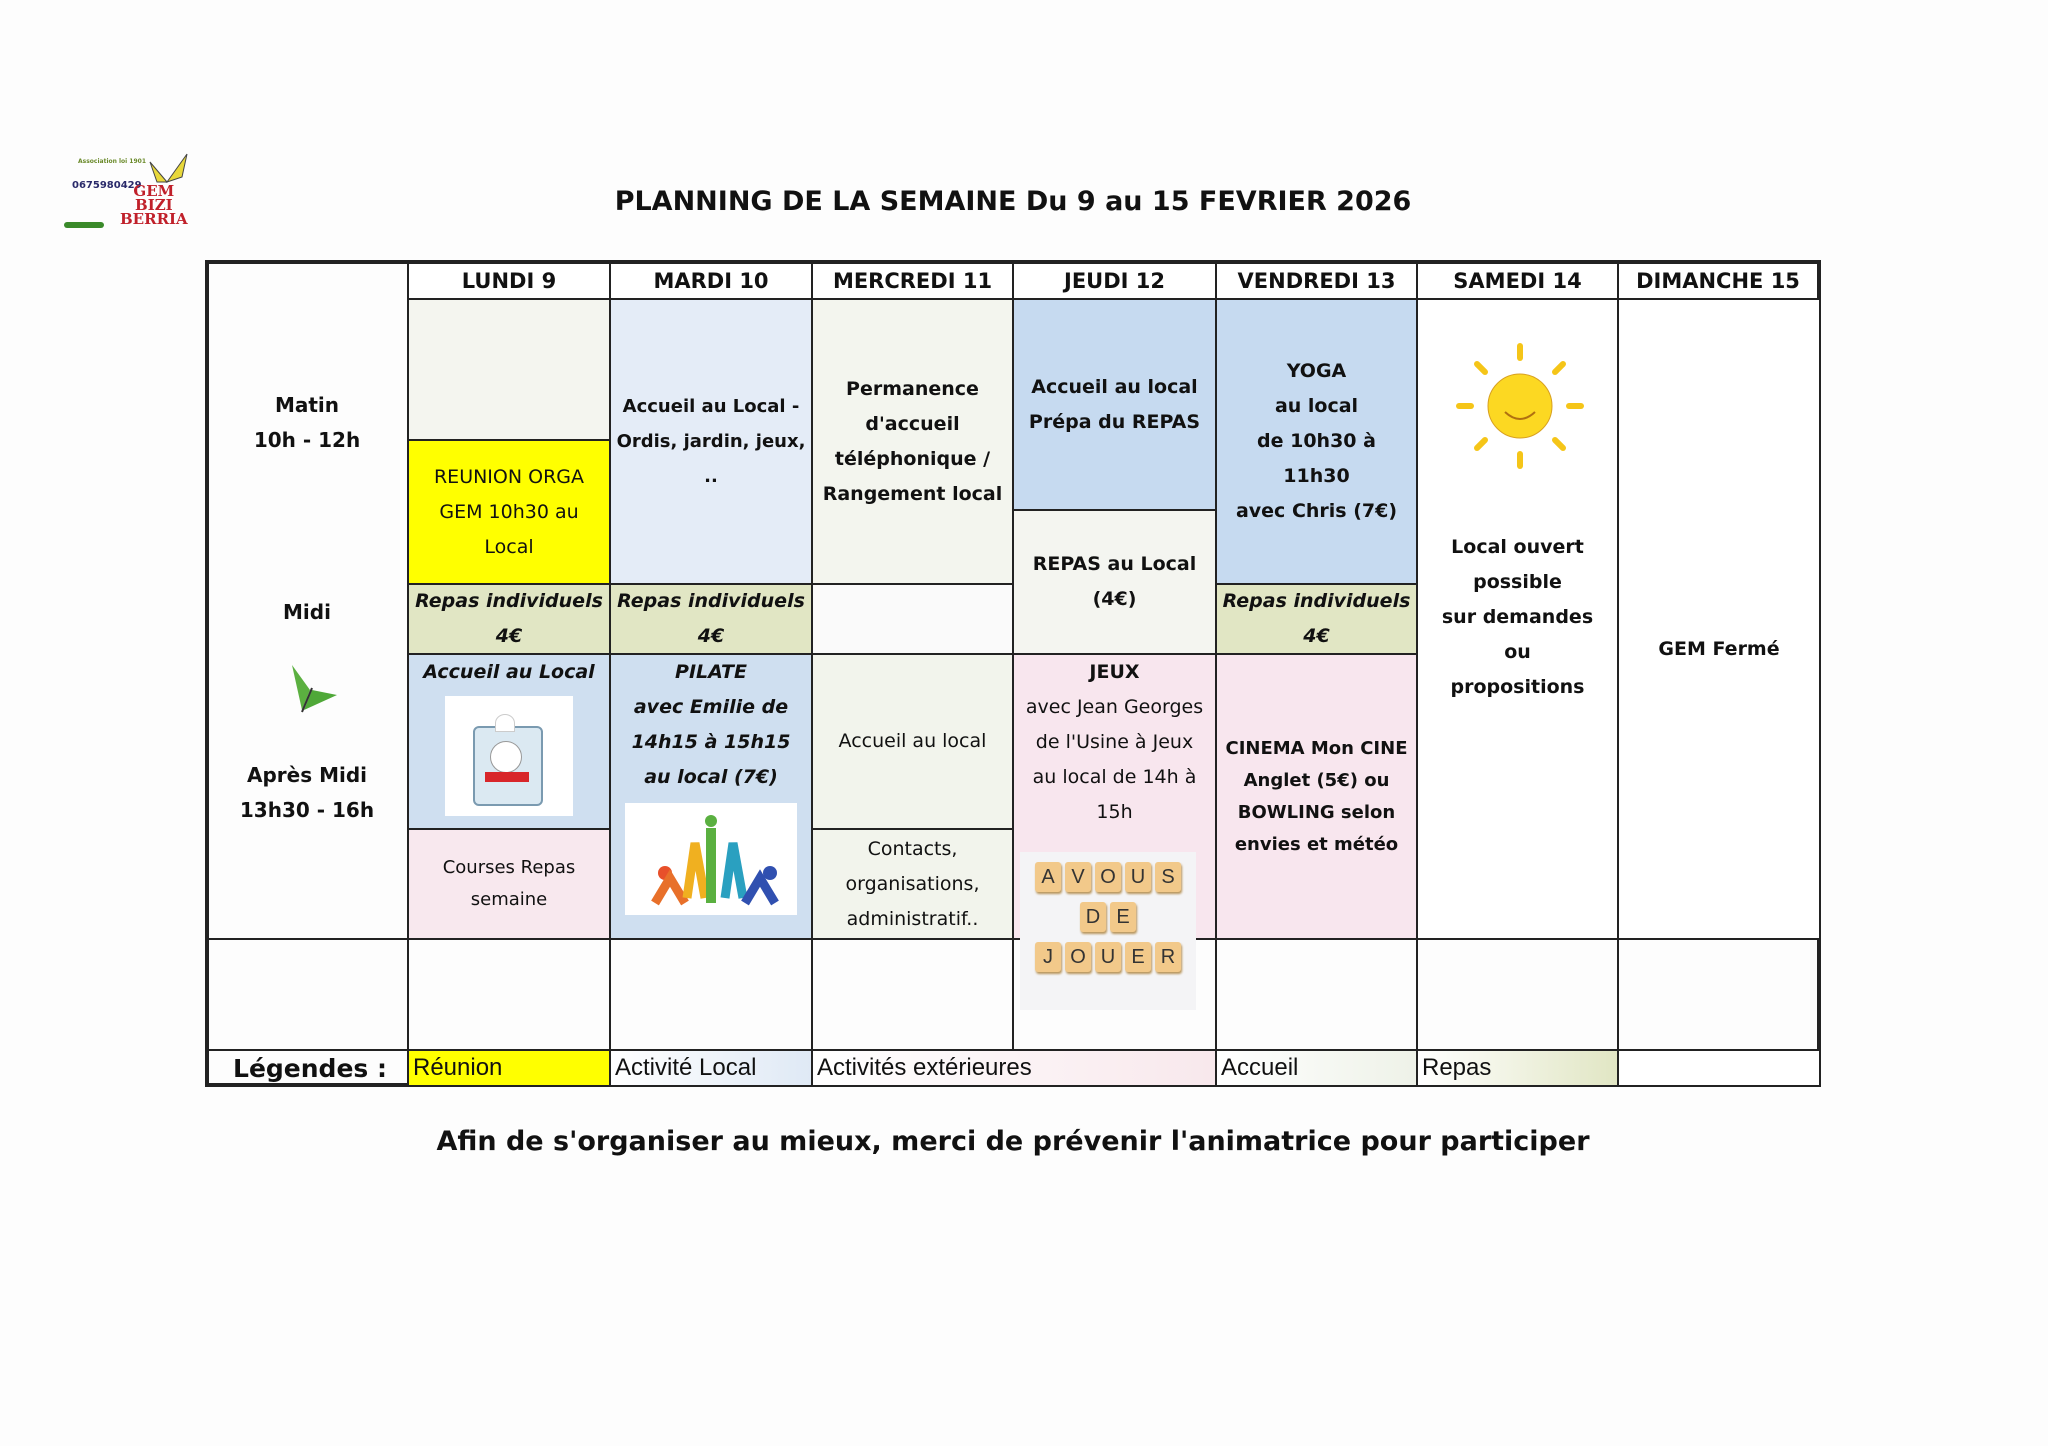 Image resolution: width=2048 pixels, height=1446 pixels. I want to click on logo-line: BIZI, so click(154, 205).